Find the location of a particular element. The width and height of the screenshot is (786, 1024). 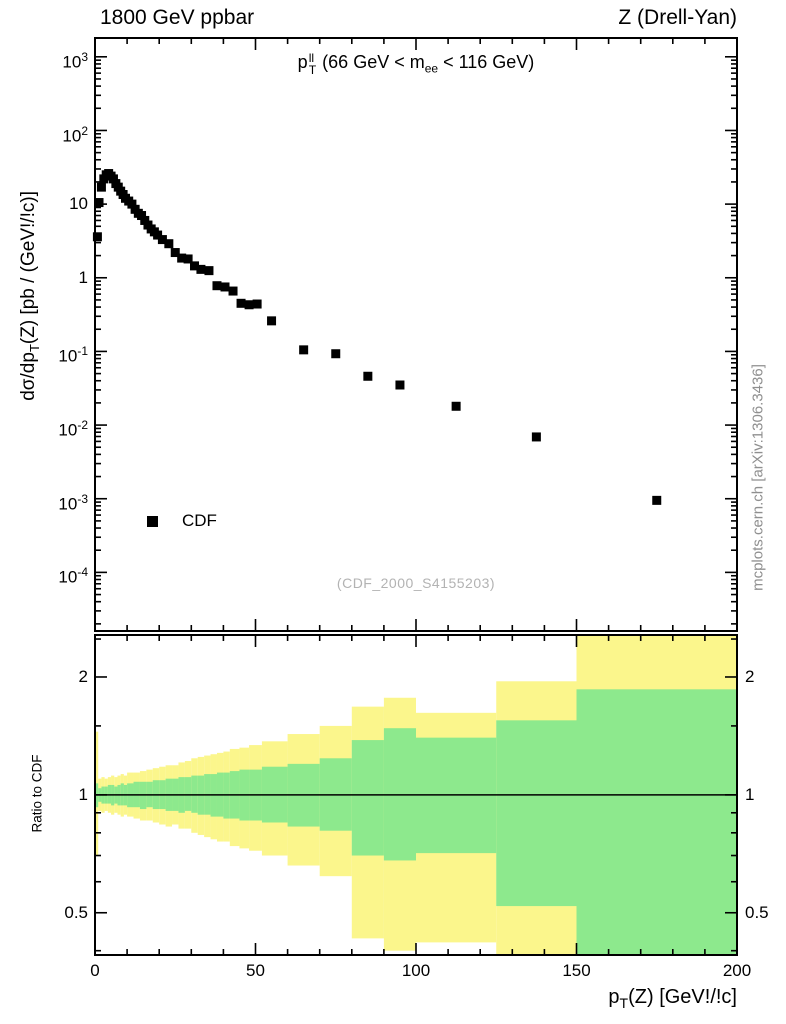

legend: CDF is located at coordinates (182, 521).